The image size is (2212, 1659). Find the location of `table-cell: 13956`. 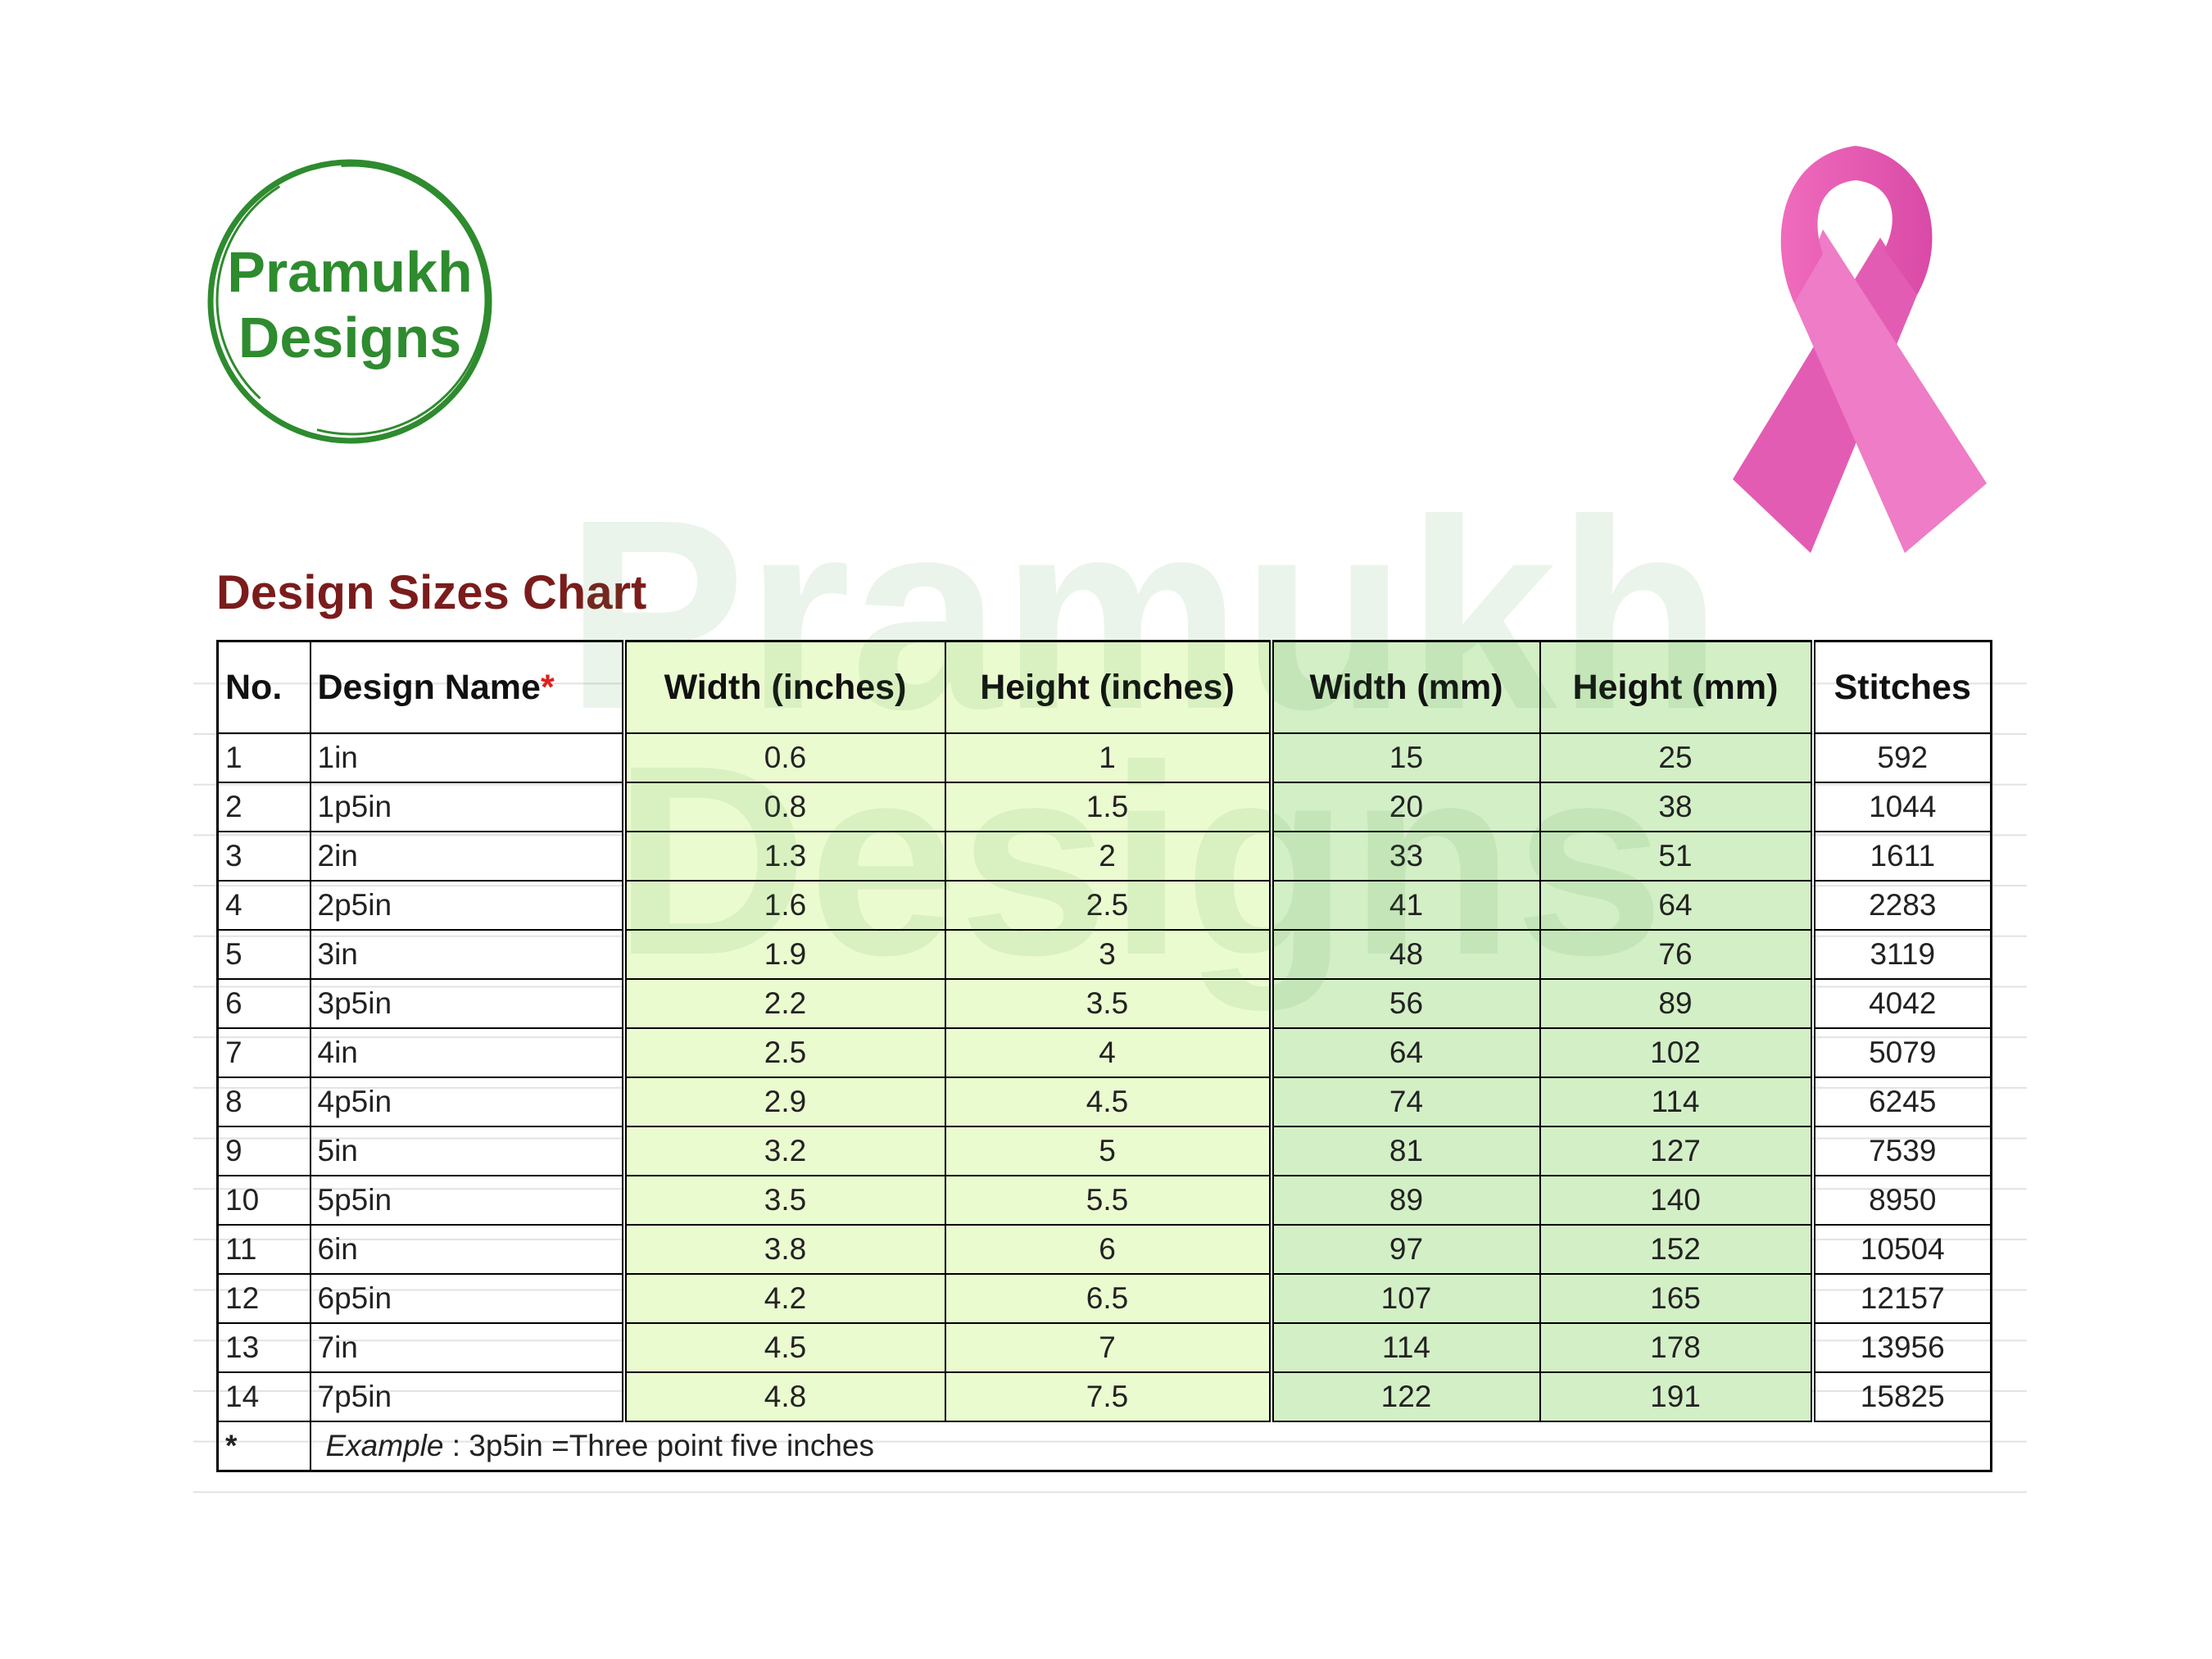

table-cell: 13956 is located at coordinates (1901, 1347).